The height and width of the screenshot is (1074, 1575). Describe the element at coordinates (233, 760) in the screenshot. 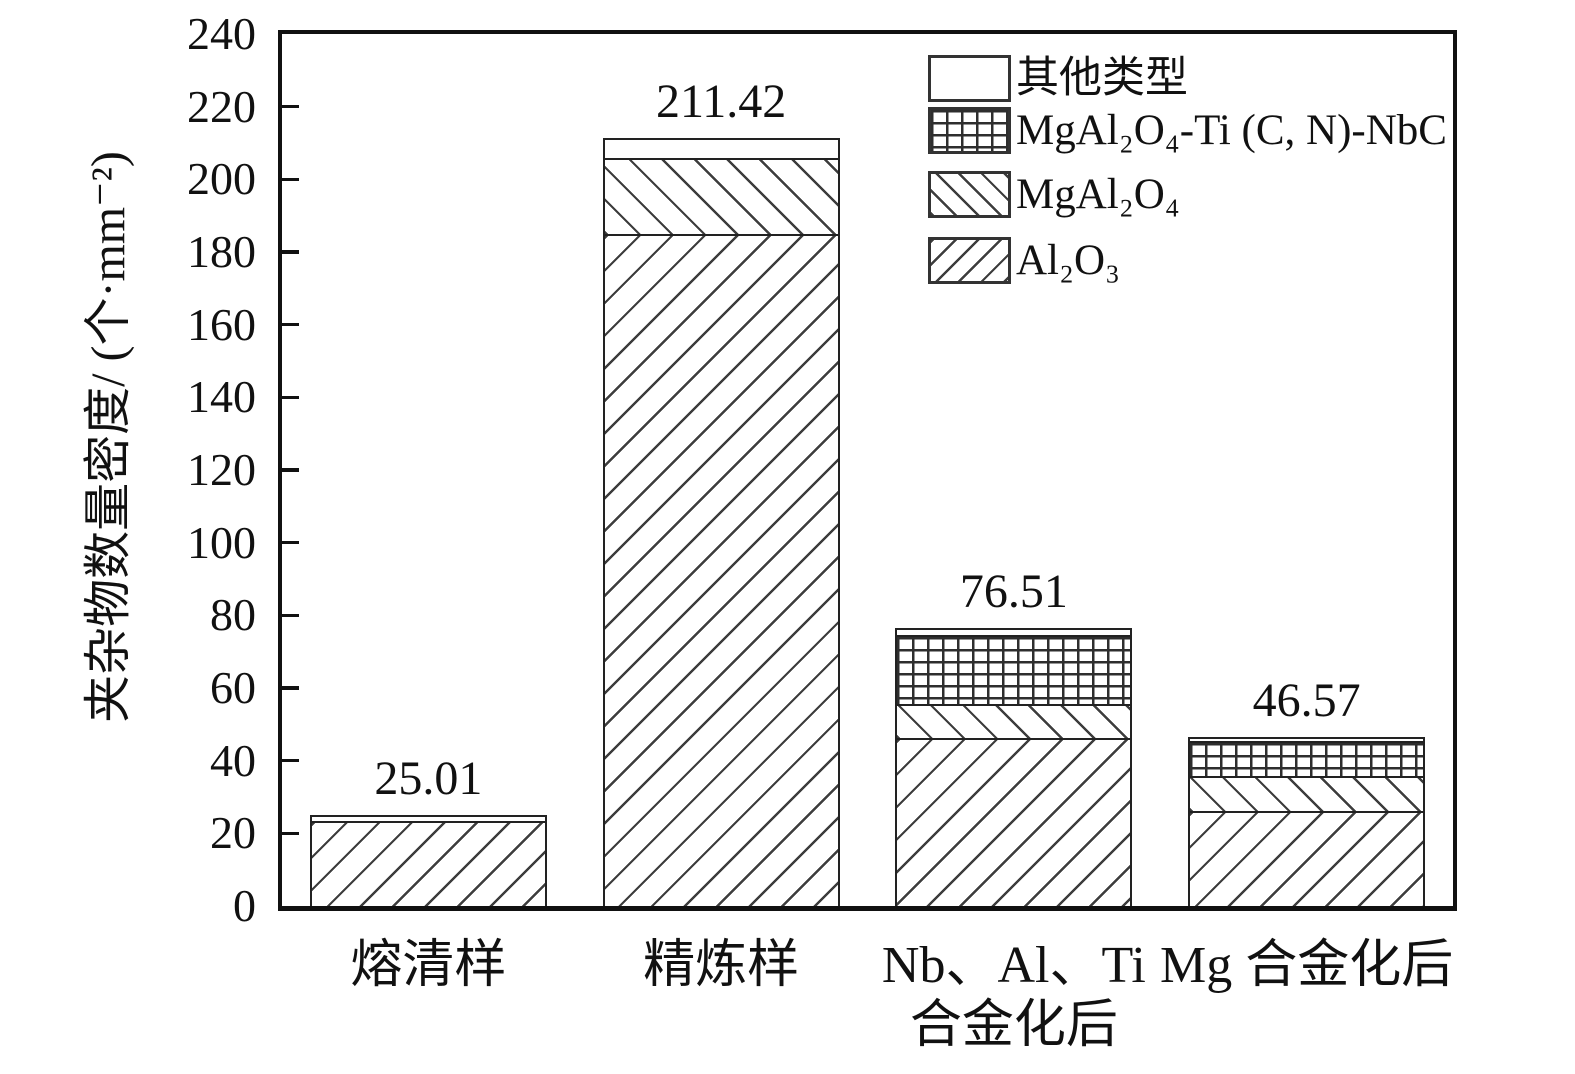

I see `y-tick-label: 40` at that location.